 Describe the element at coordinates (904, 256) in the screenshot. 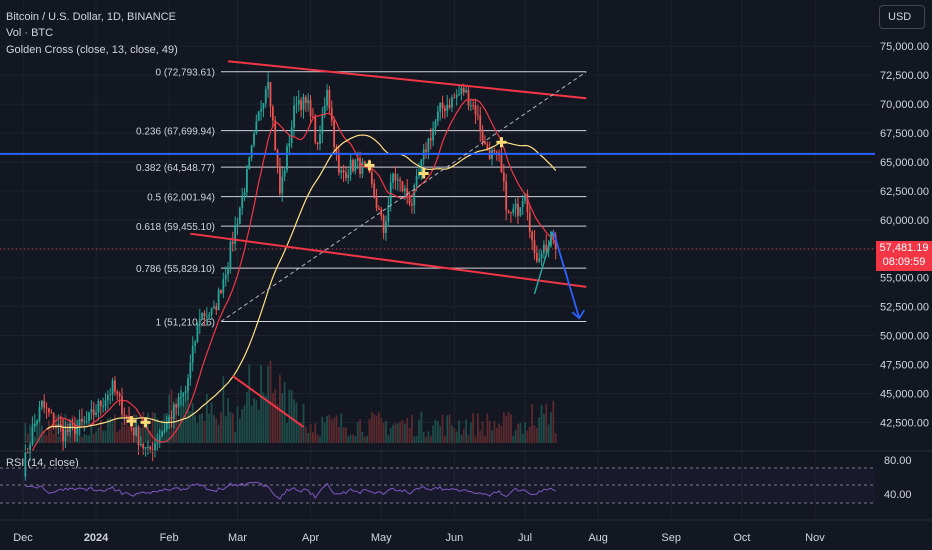

I see `last-price-tag: 57,481.19 08:09:59` at that location.